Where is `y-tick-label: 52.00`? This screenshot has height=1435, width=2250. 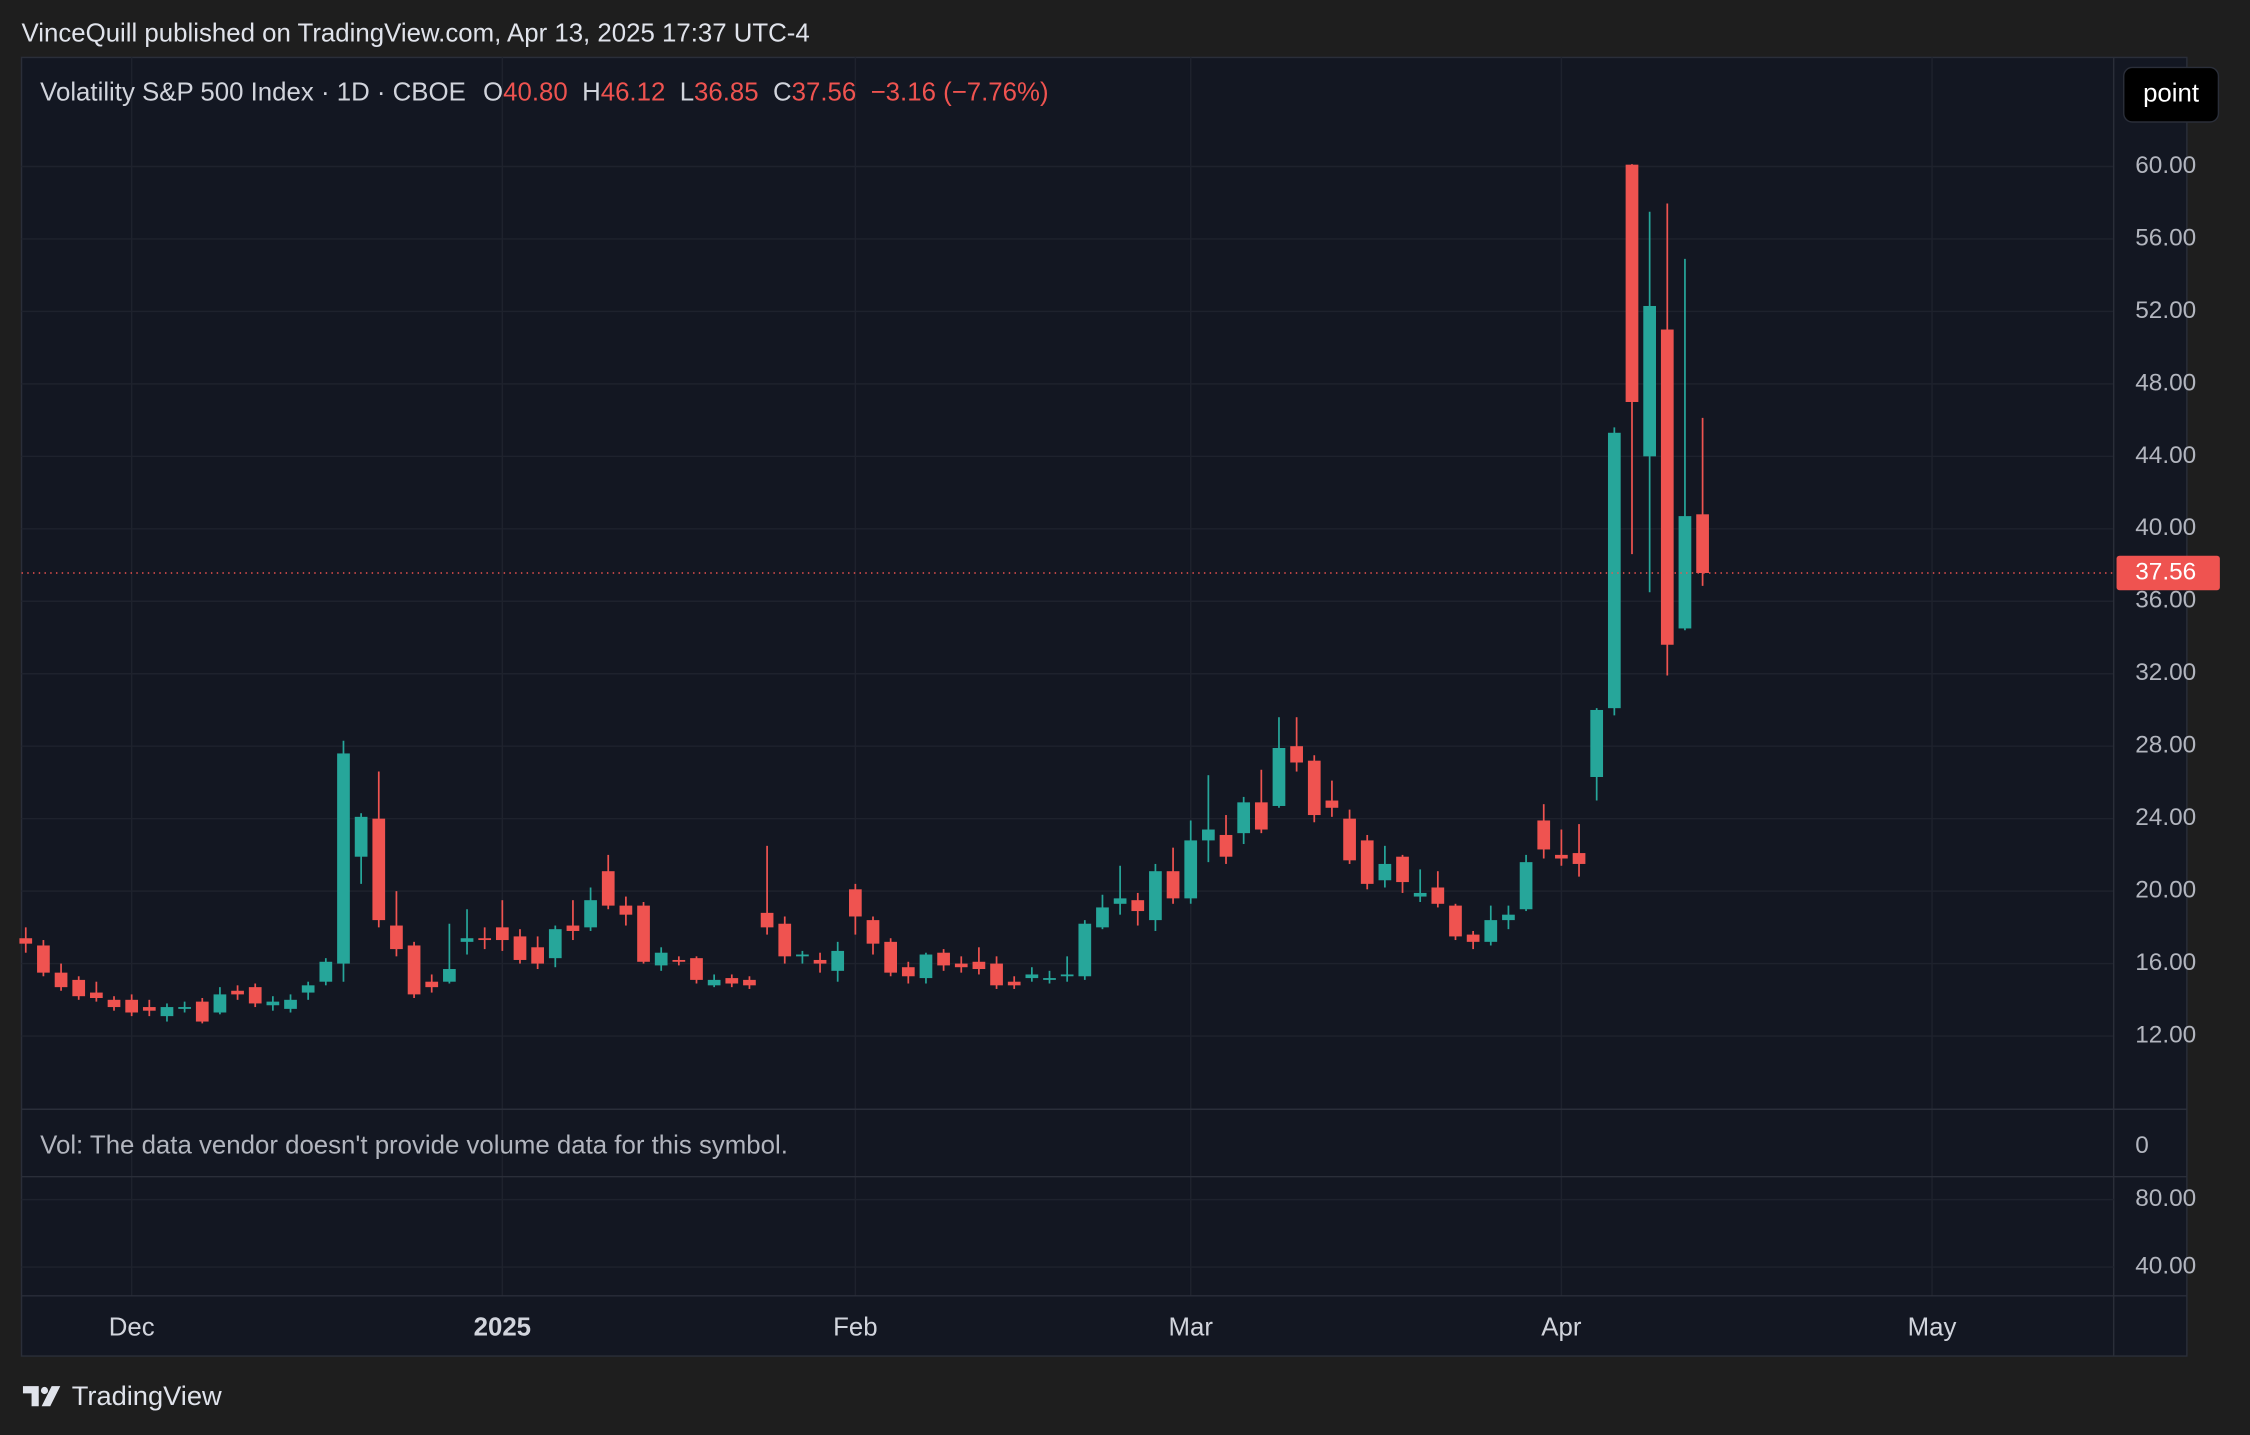
y-tick-label: 52.00 is located at coordinates (2165, 310).